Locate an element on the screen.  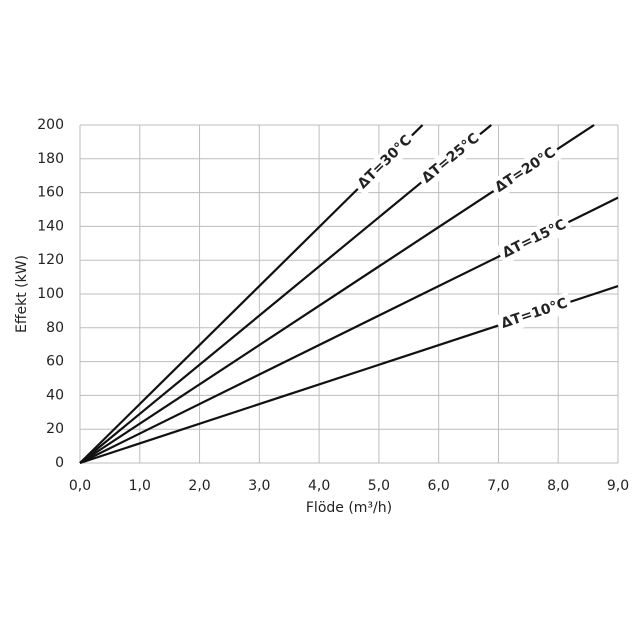
y-tick-label: 100 is located at coordinates (50, 294).